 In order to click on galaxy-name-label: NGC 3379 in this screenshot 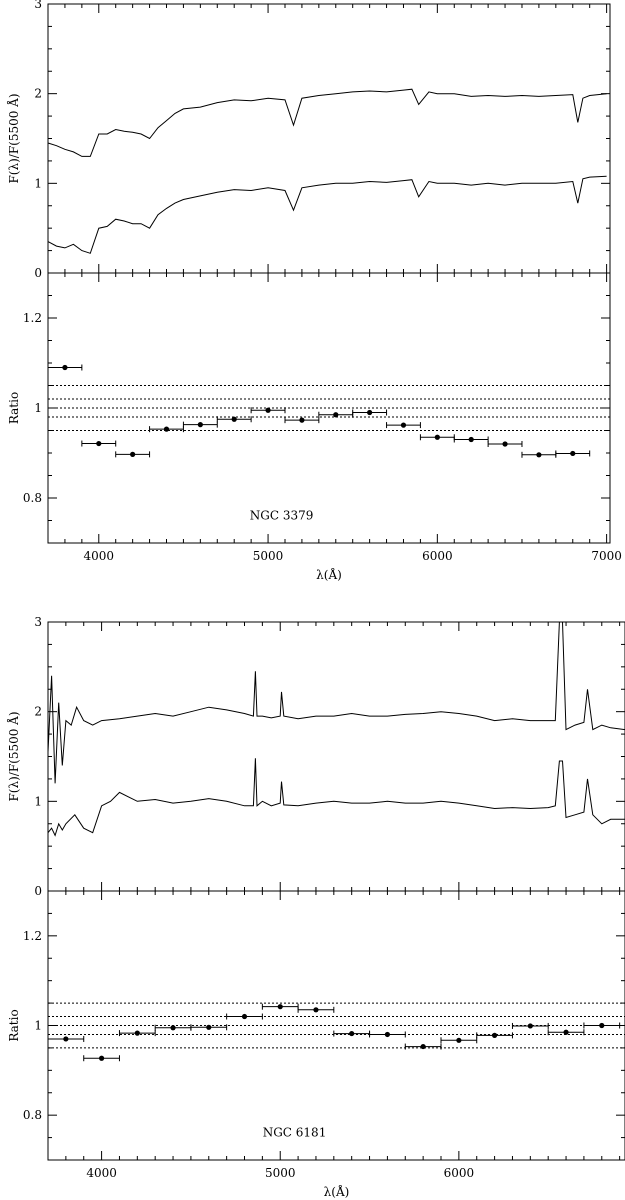, I will do `click(282, 516)`.